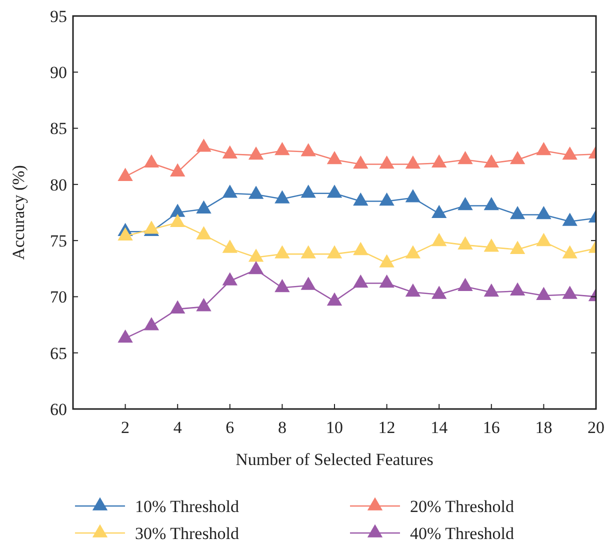 The width and height of the screenshot is (606, 544). Describe the element at coordinates (491, 427) in the screenshot. I see `x-tick-label: 16` at that location.